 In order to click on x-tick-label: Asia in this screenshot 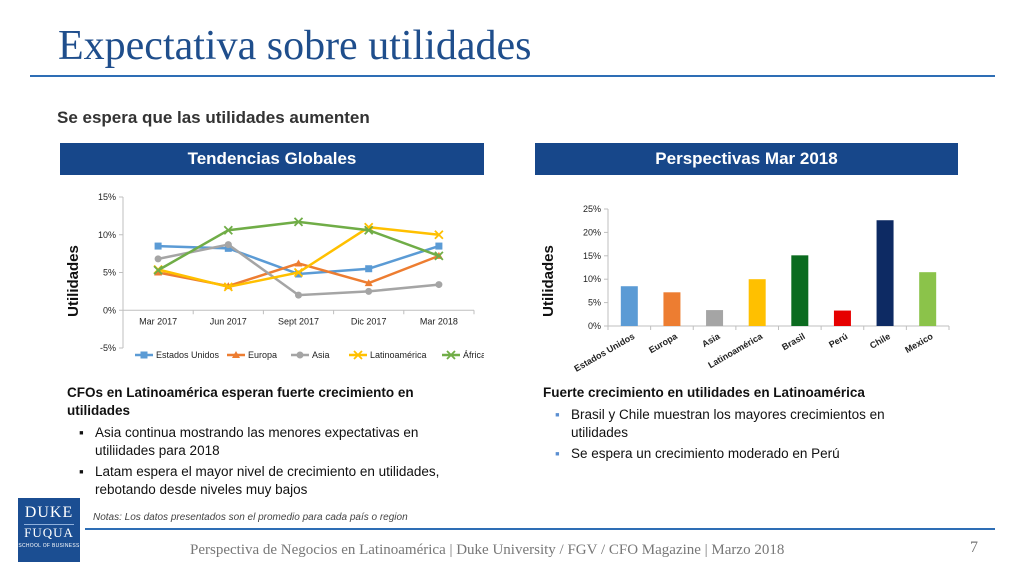, I will do `click(711, 340)`.